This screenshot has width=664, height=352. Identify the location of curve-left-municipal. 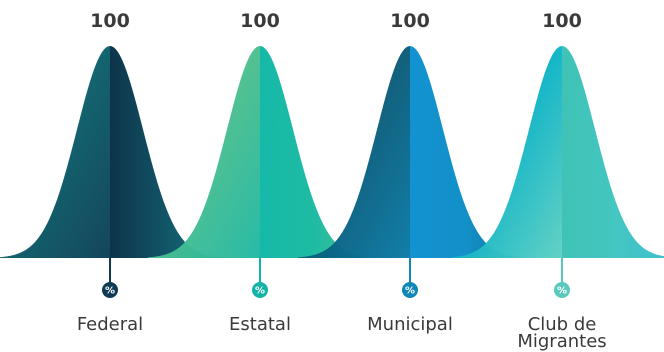
(354, 152).